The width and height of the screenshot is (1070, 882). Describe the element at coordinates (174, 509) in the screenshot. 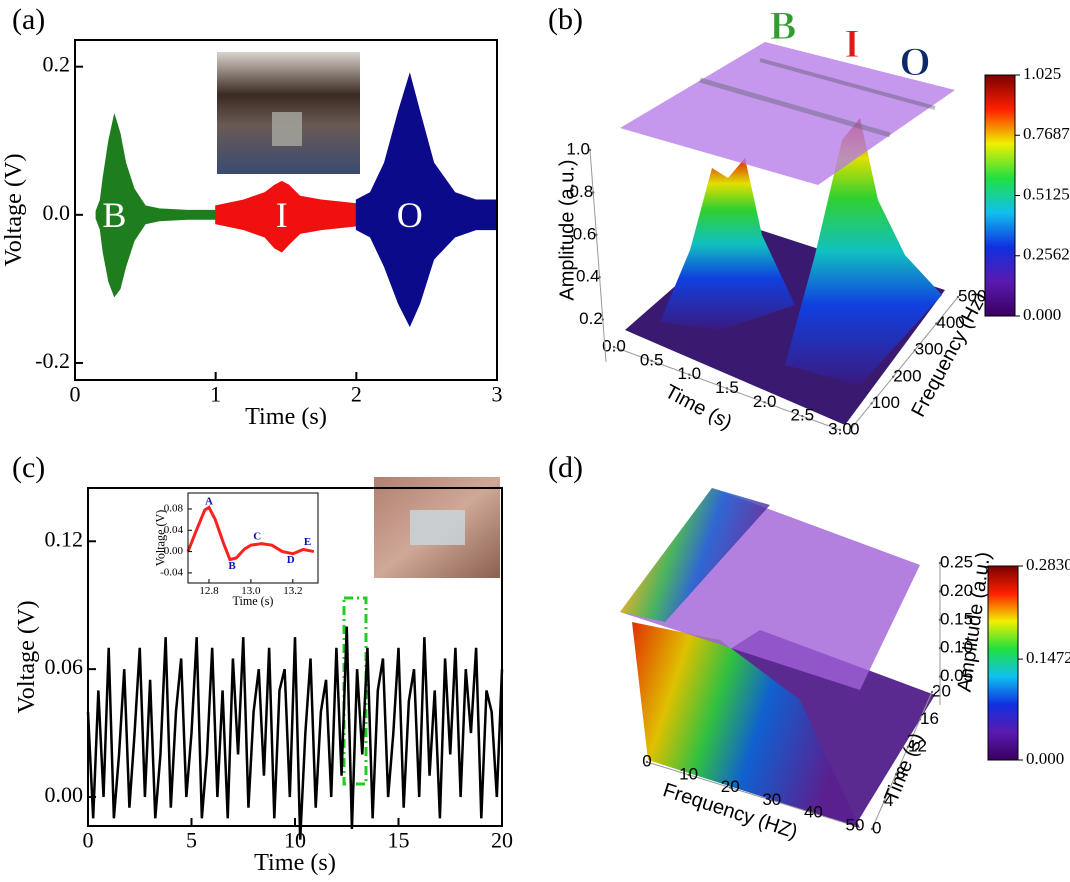

I see `y-tick-label: 0.08` at that location.